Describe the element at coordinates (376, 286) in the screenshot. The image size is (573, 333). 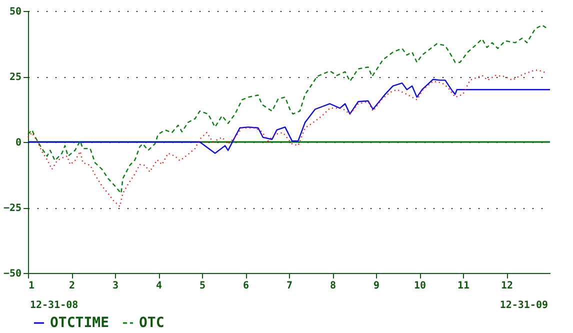
I see `x-tick-label: 9` at that location.